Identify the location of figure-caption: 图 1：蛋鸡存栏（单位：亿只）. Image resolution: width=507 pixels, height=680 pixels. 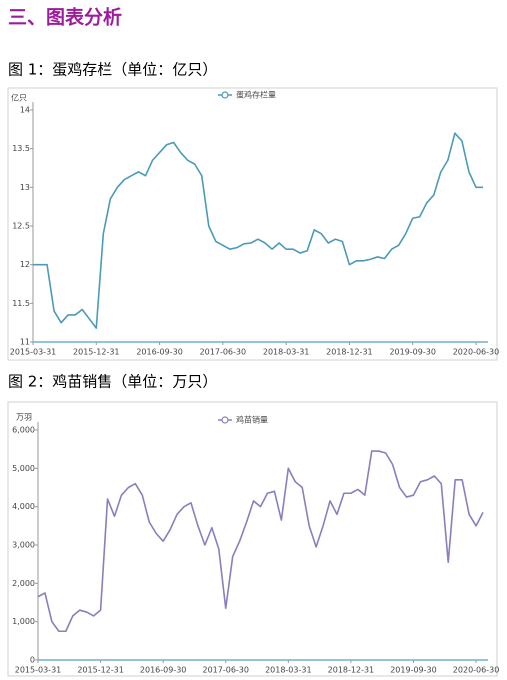
(112, 70).